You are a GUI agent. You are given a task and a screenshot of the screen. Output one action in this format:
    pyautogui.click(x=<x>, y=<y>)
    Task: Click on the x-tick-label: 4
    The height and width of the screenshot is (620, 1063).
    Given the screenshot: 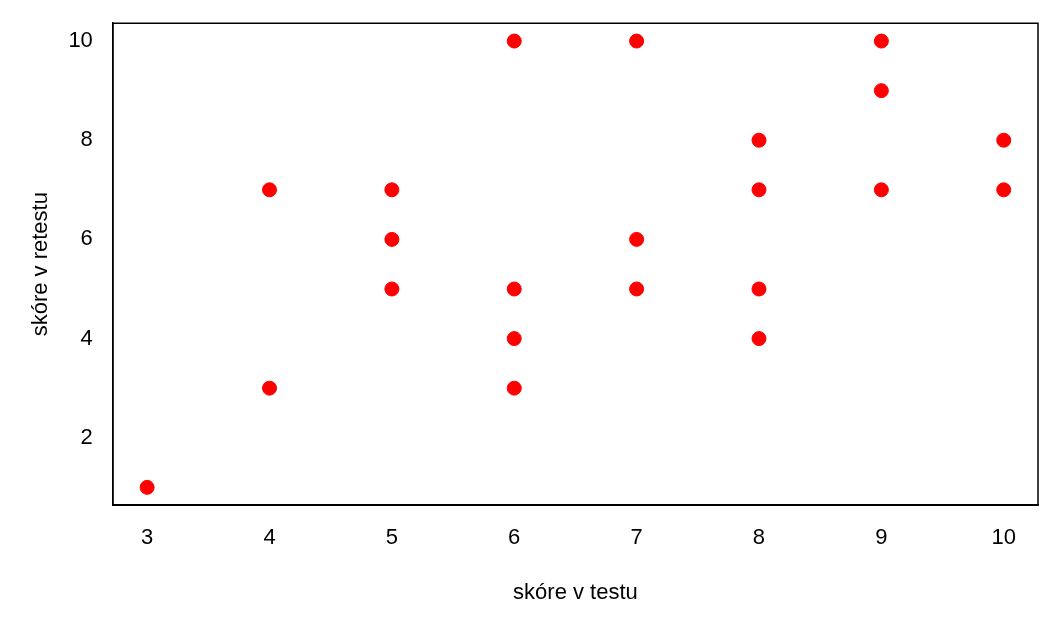 What is the action you would take?
    pyautogui.click(x=269, y=537)
    